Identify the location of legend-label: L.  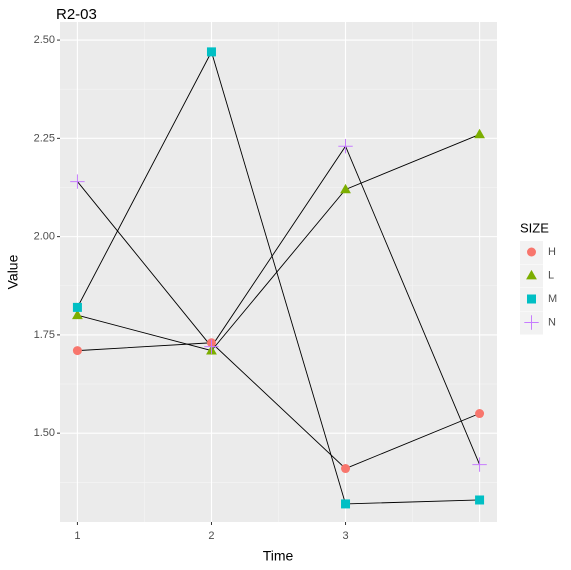
(551, 275).